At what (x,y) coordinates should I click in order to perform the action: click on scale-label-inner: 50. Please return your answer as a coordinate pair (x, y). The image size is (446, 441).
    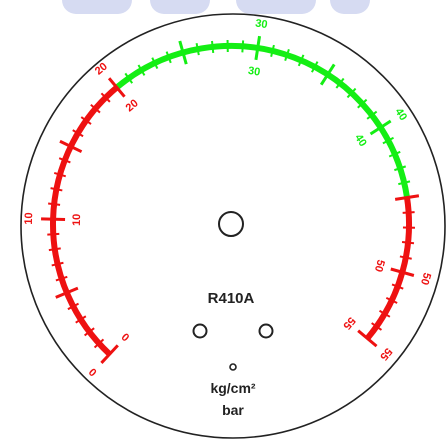
    Looking at the image, I should click on (379, 265).